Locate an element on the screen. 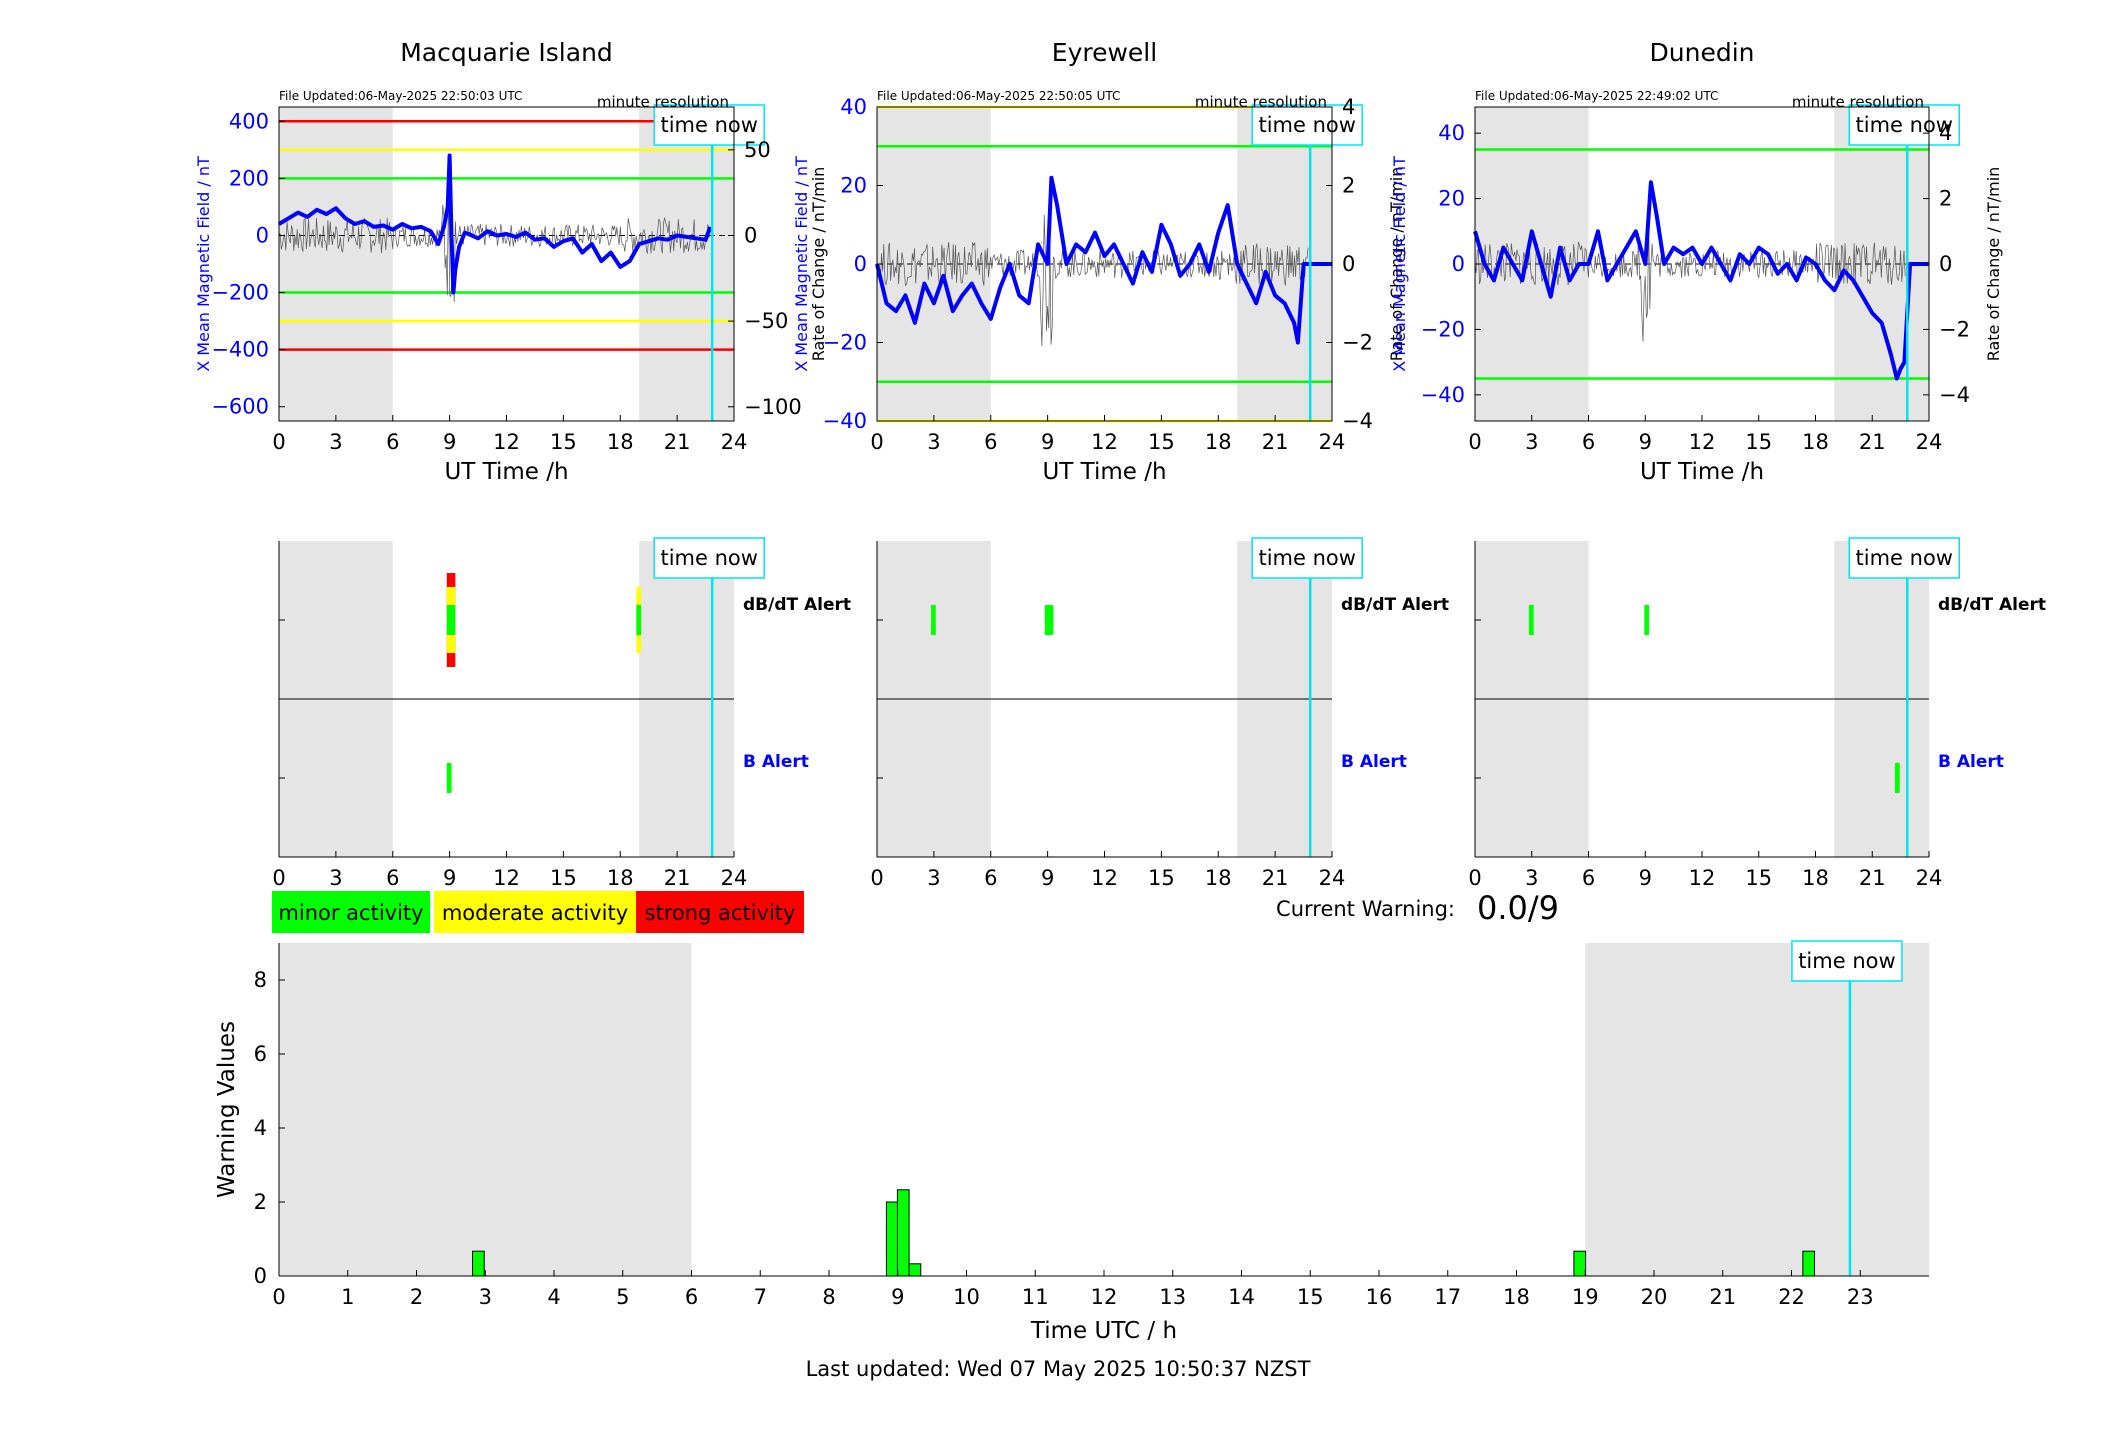  y-right-tick-label: −50 is located at coordinates (766, 321).